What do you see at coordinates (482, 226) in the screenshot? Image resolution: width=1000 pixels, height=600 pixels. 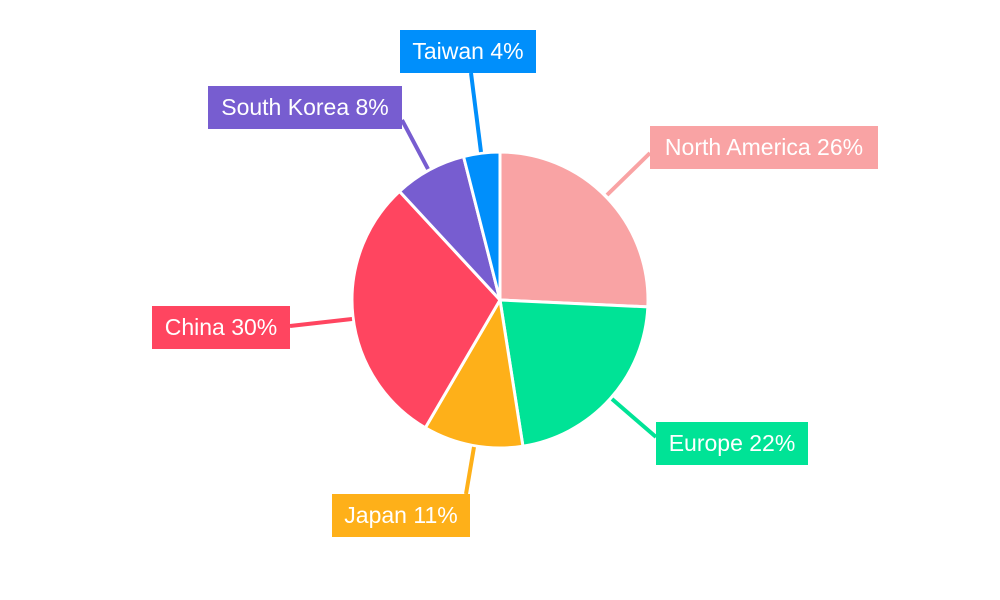 I see `slice-taiwan` at bounding box center [482, 226].